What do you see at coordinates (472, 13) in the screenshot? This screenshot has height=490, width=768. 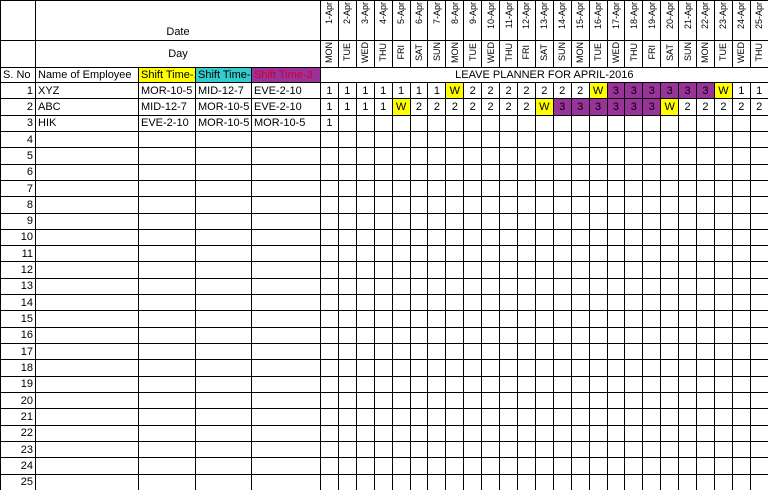 I see `date-text: 9-Apr` at bounding box center [472, 13].